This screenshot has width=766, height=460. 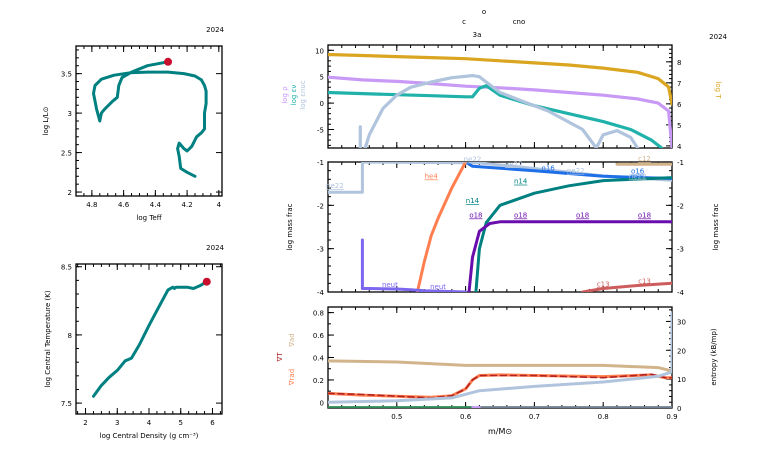 What do you see at coordinates (716, 226) in the screenshot?
I see `log-mass-frac-right-axis-label: log mass frac` at bounding box center [716, 226].